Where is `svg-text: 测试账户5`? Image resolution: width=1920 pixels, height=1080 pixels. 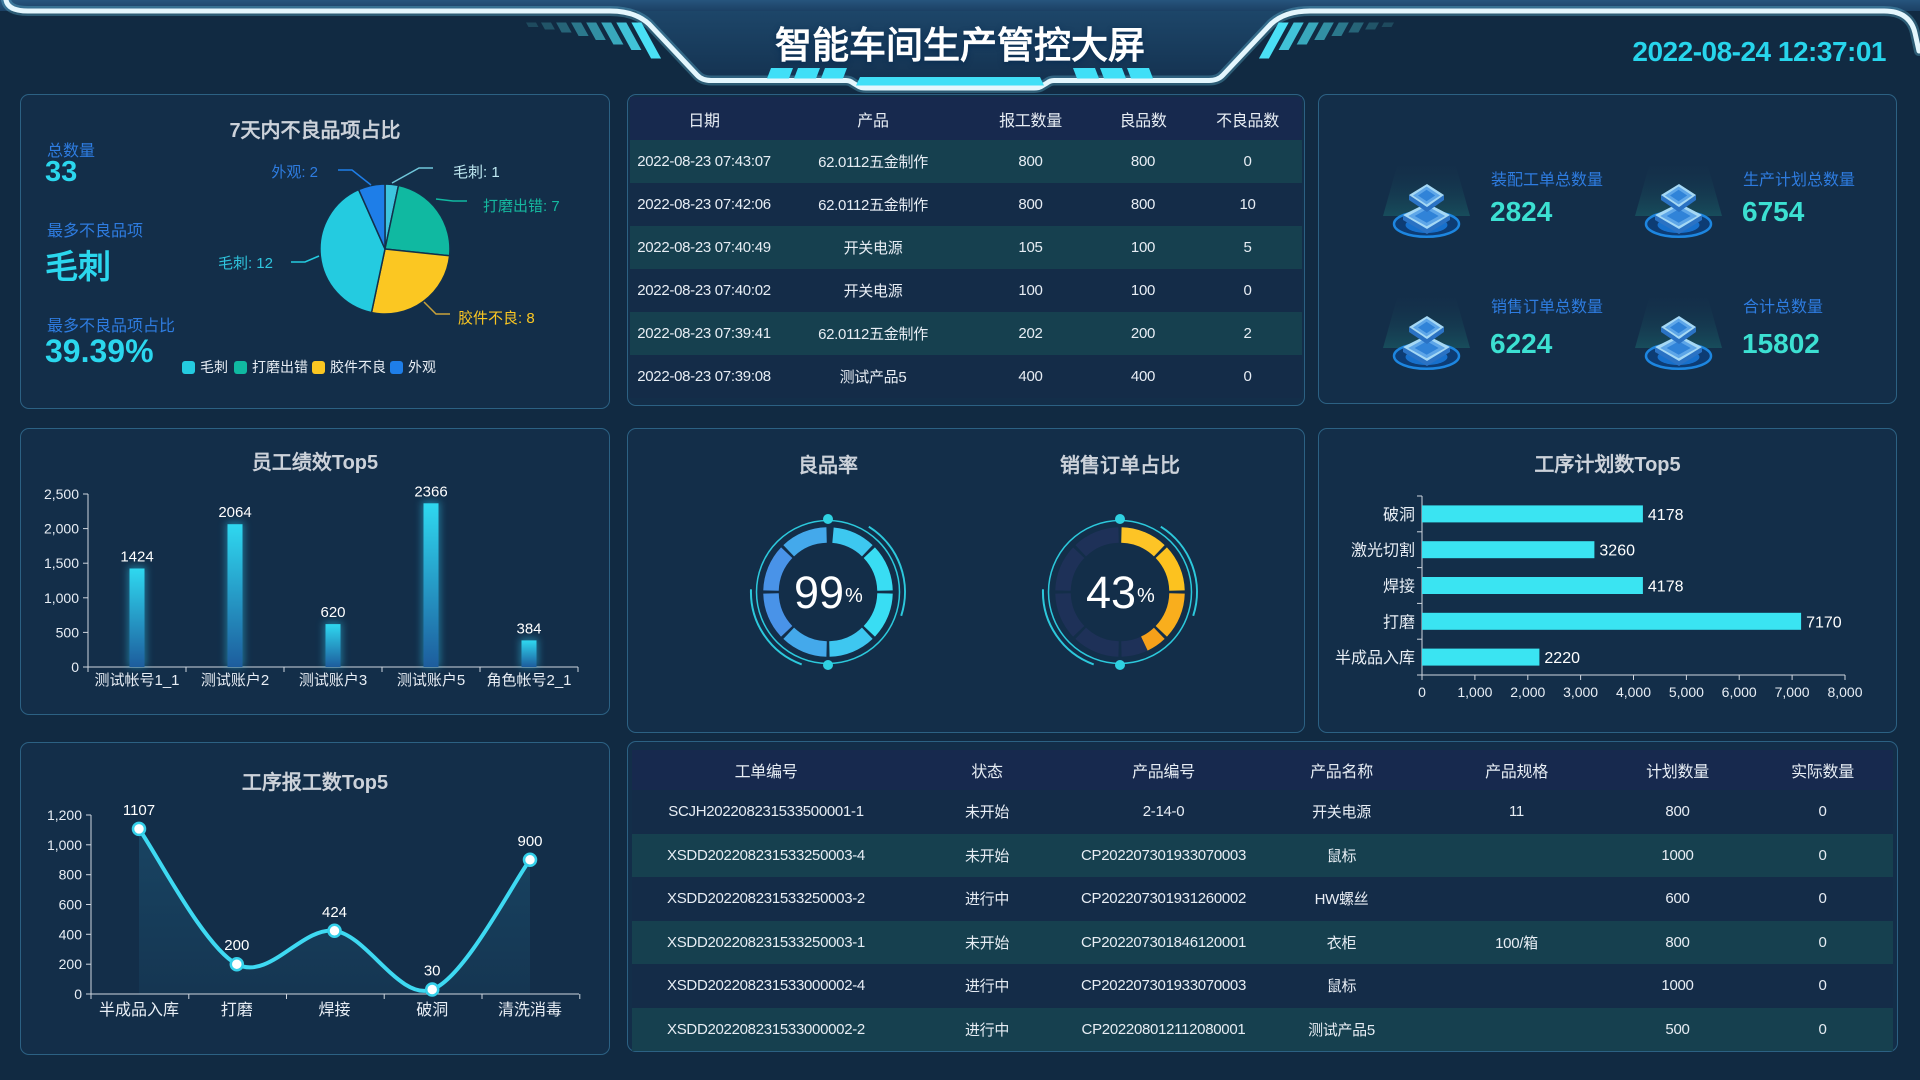 svg-text: 测试账户5 is located at coordinates (431, 680).